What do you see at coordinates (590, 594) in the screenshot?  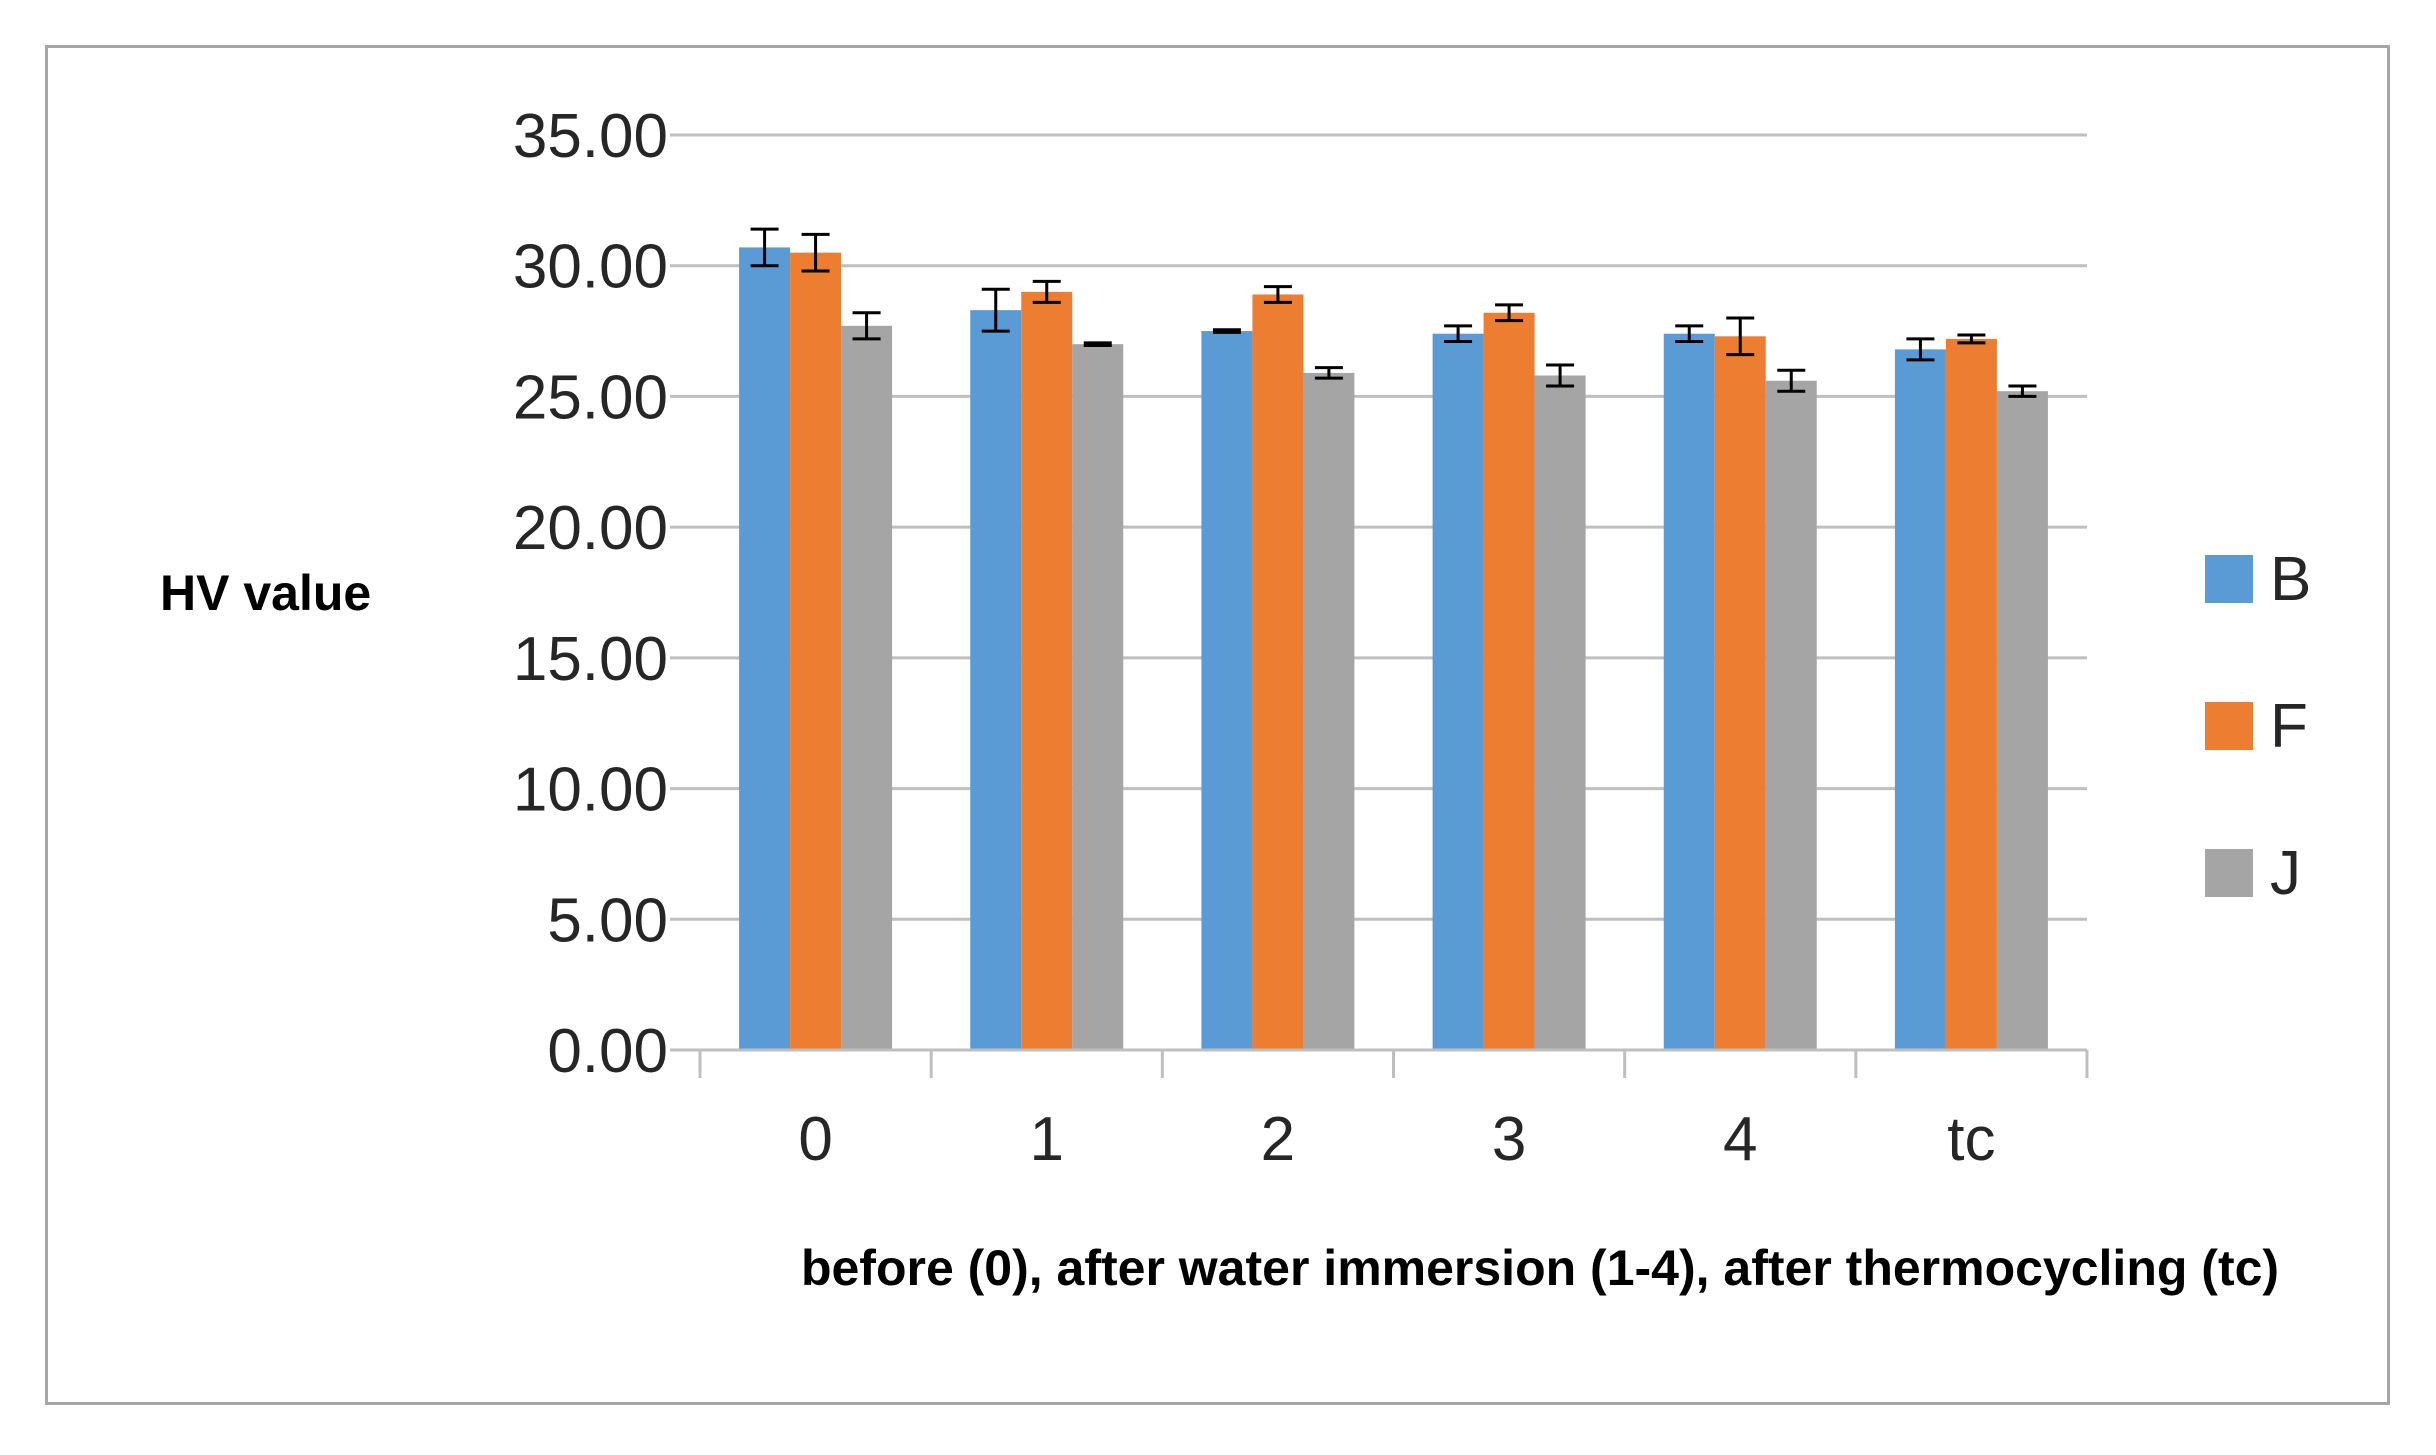 I see `y-axis-tick-labels: 0.00 5.00 10.00 15.00 20.00 25.00 30.00 35.00` at bounding box center [590, 594].